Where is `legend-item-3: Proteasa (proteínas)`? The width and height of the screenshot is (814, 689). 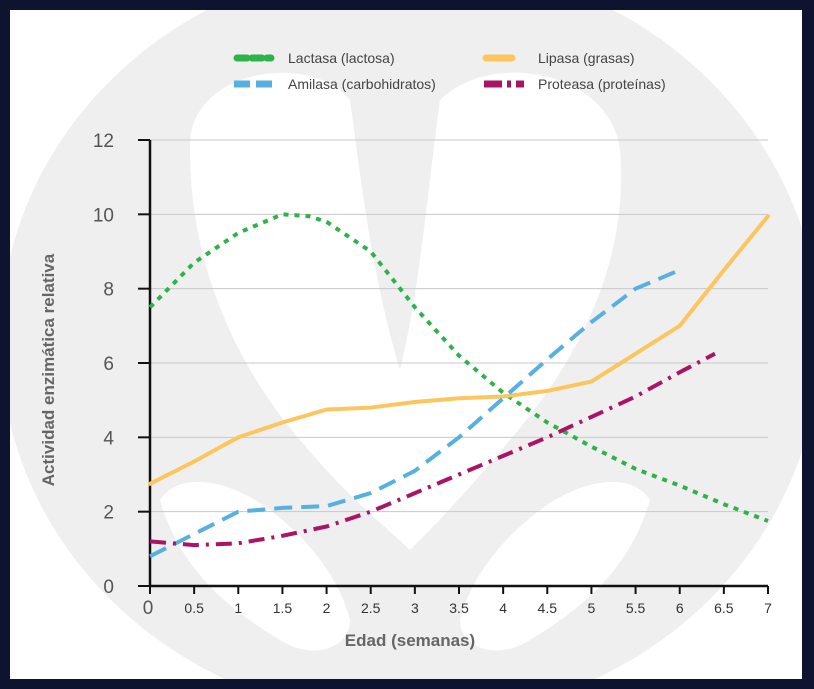
legend-item-3: Proteasa (proteínas) is located at coordinates (575, 84).